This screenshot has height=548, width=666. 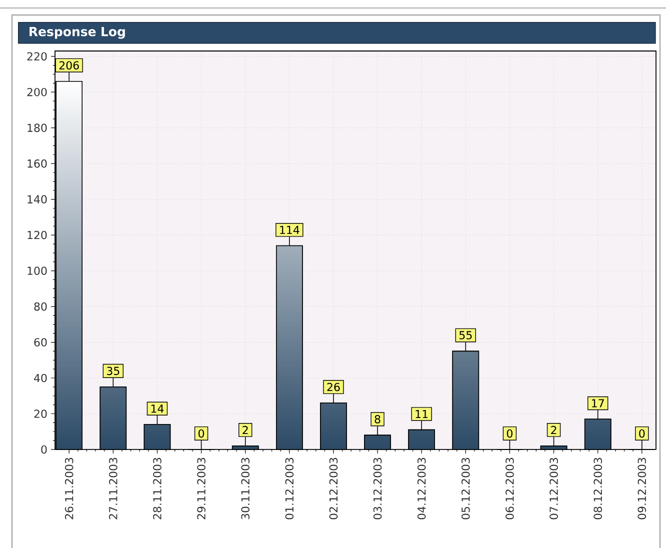 What do you see at coordinates (37, 163) in the screenshot?
I see `y-tick-label: 160` at bounding box center [37, 163].